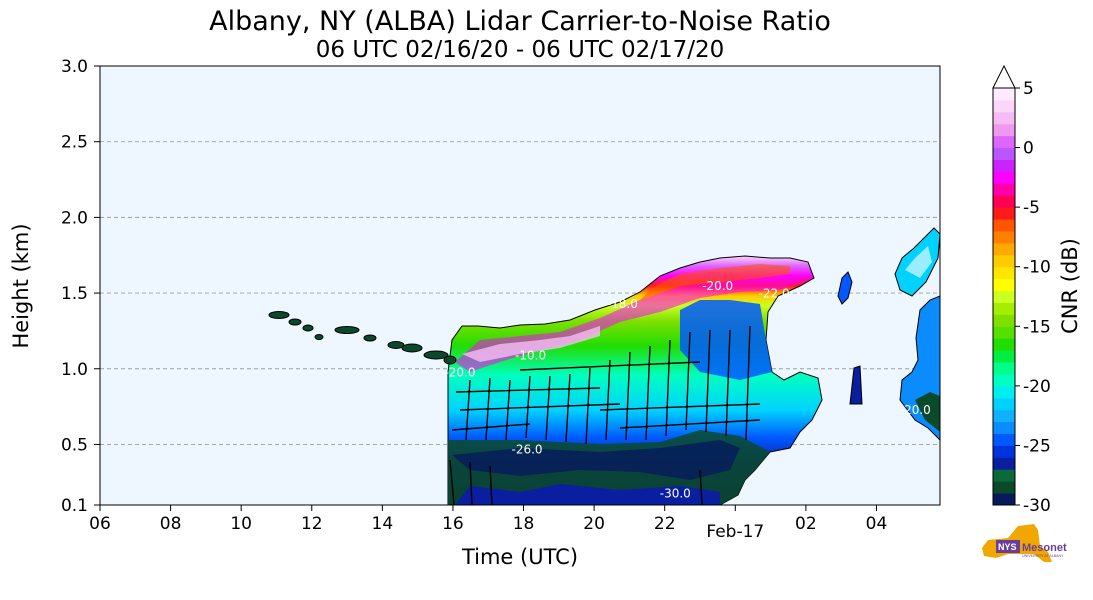 The width and height of the screenshot is (1093, 600). I want to click on colorbar-tick-label: -15, so click(1037, 327).